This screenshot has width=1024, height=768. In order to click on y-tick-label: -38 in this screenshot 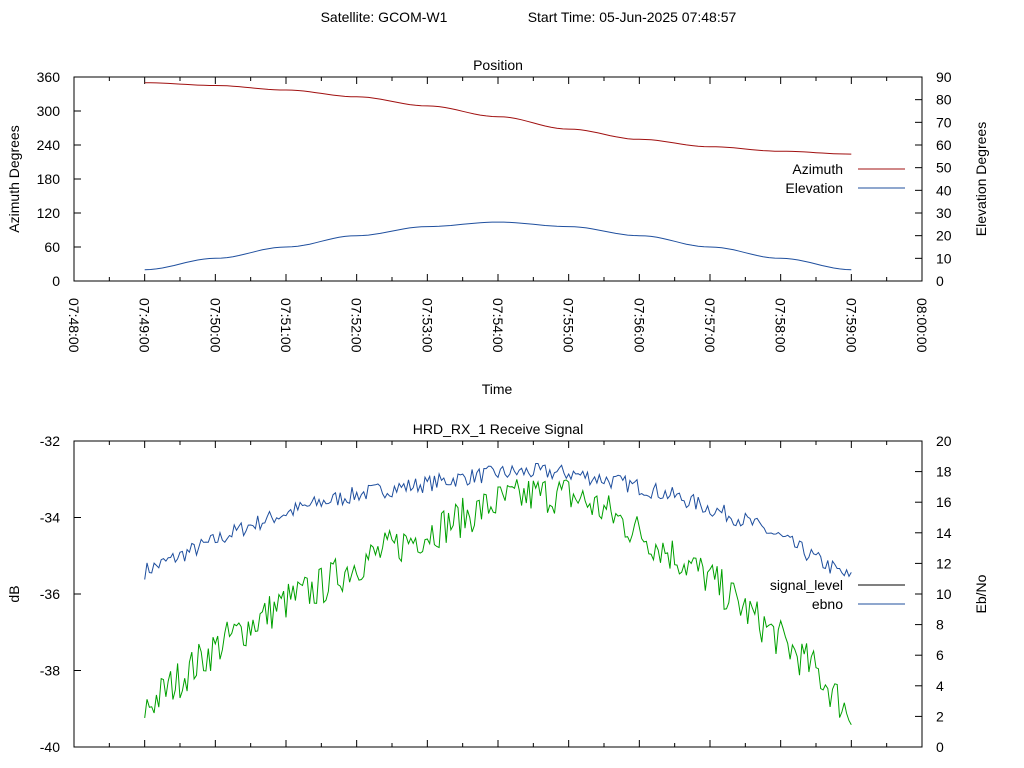, I will do `click(50, 671)`.